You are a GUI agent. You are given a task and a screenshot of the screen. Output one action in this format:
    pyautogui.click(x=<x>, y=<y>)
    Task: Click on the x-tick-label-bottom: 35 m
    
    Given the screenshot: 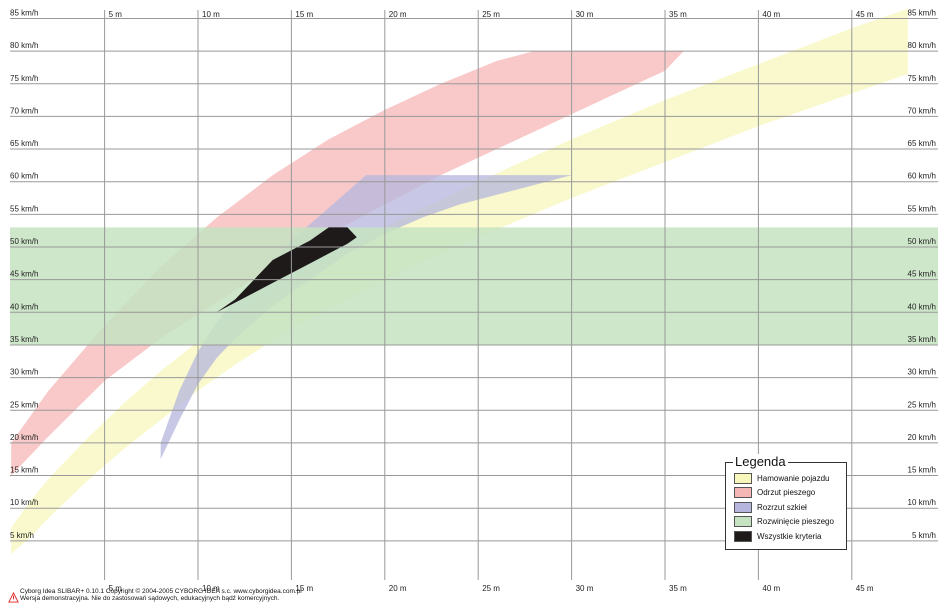 What is the action you would take?
    pyautogui.click(x=678, y=588)
    